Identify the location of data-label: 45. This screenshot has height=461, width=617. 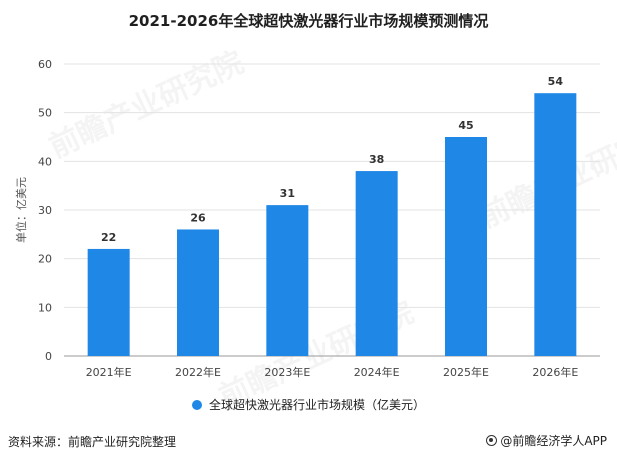
(465, 125).